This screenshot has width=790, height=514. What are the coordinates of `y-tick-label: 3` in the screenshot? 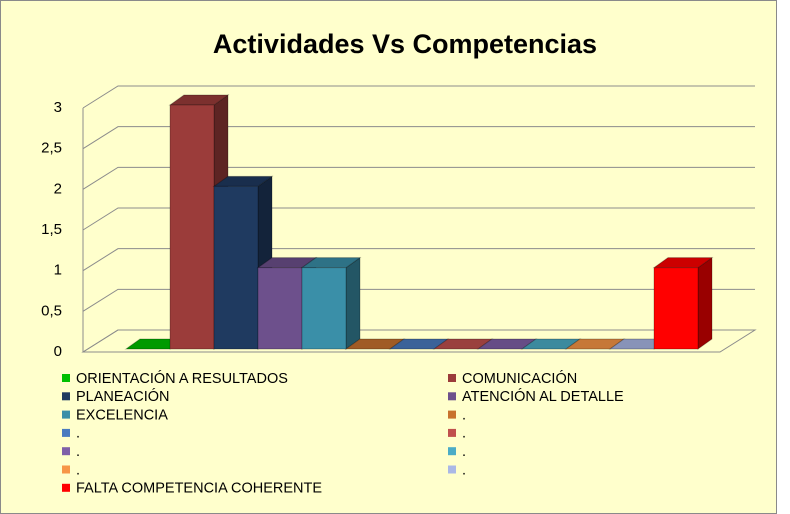 It's located at (58, 107).